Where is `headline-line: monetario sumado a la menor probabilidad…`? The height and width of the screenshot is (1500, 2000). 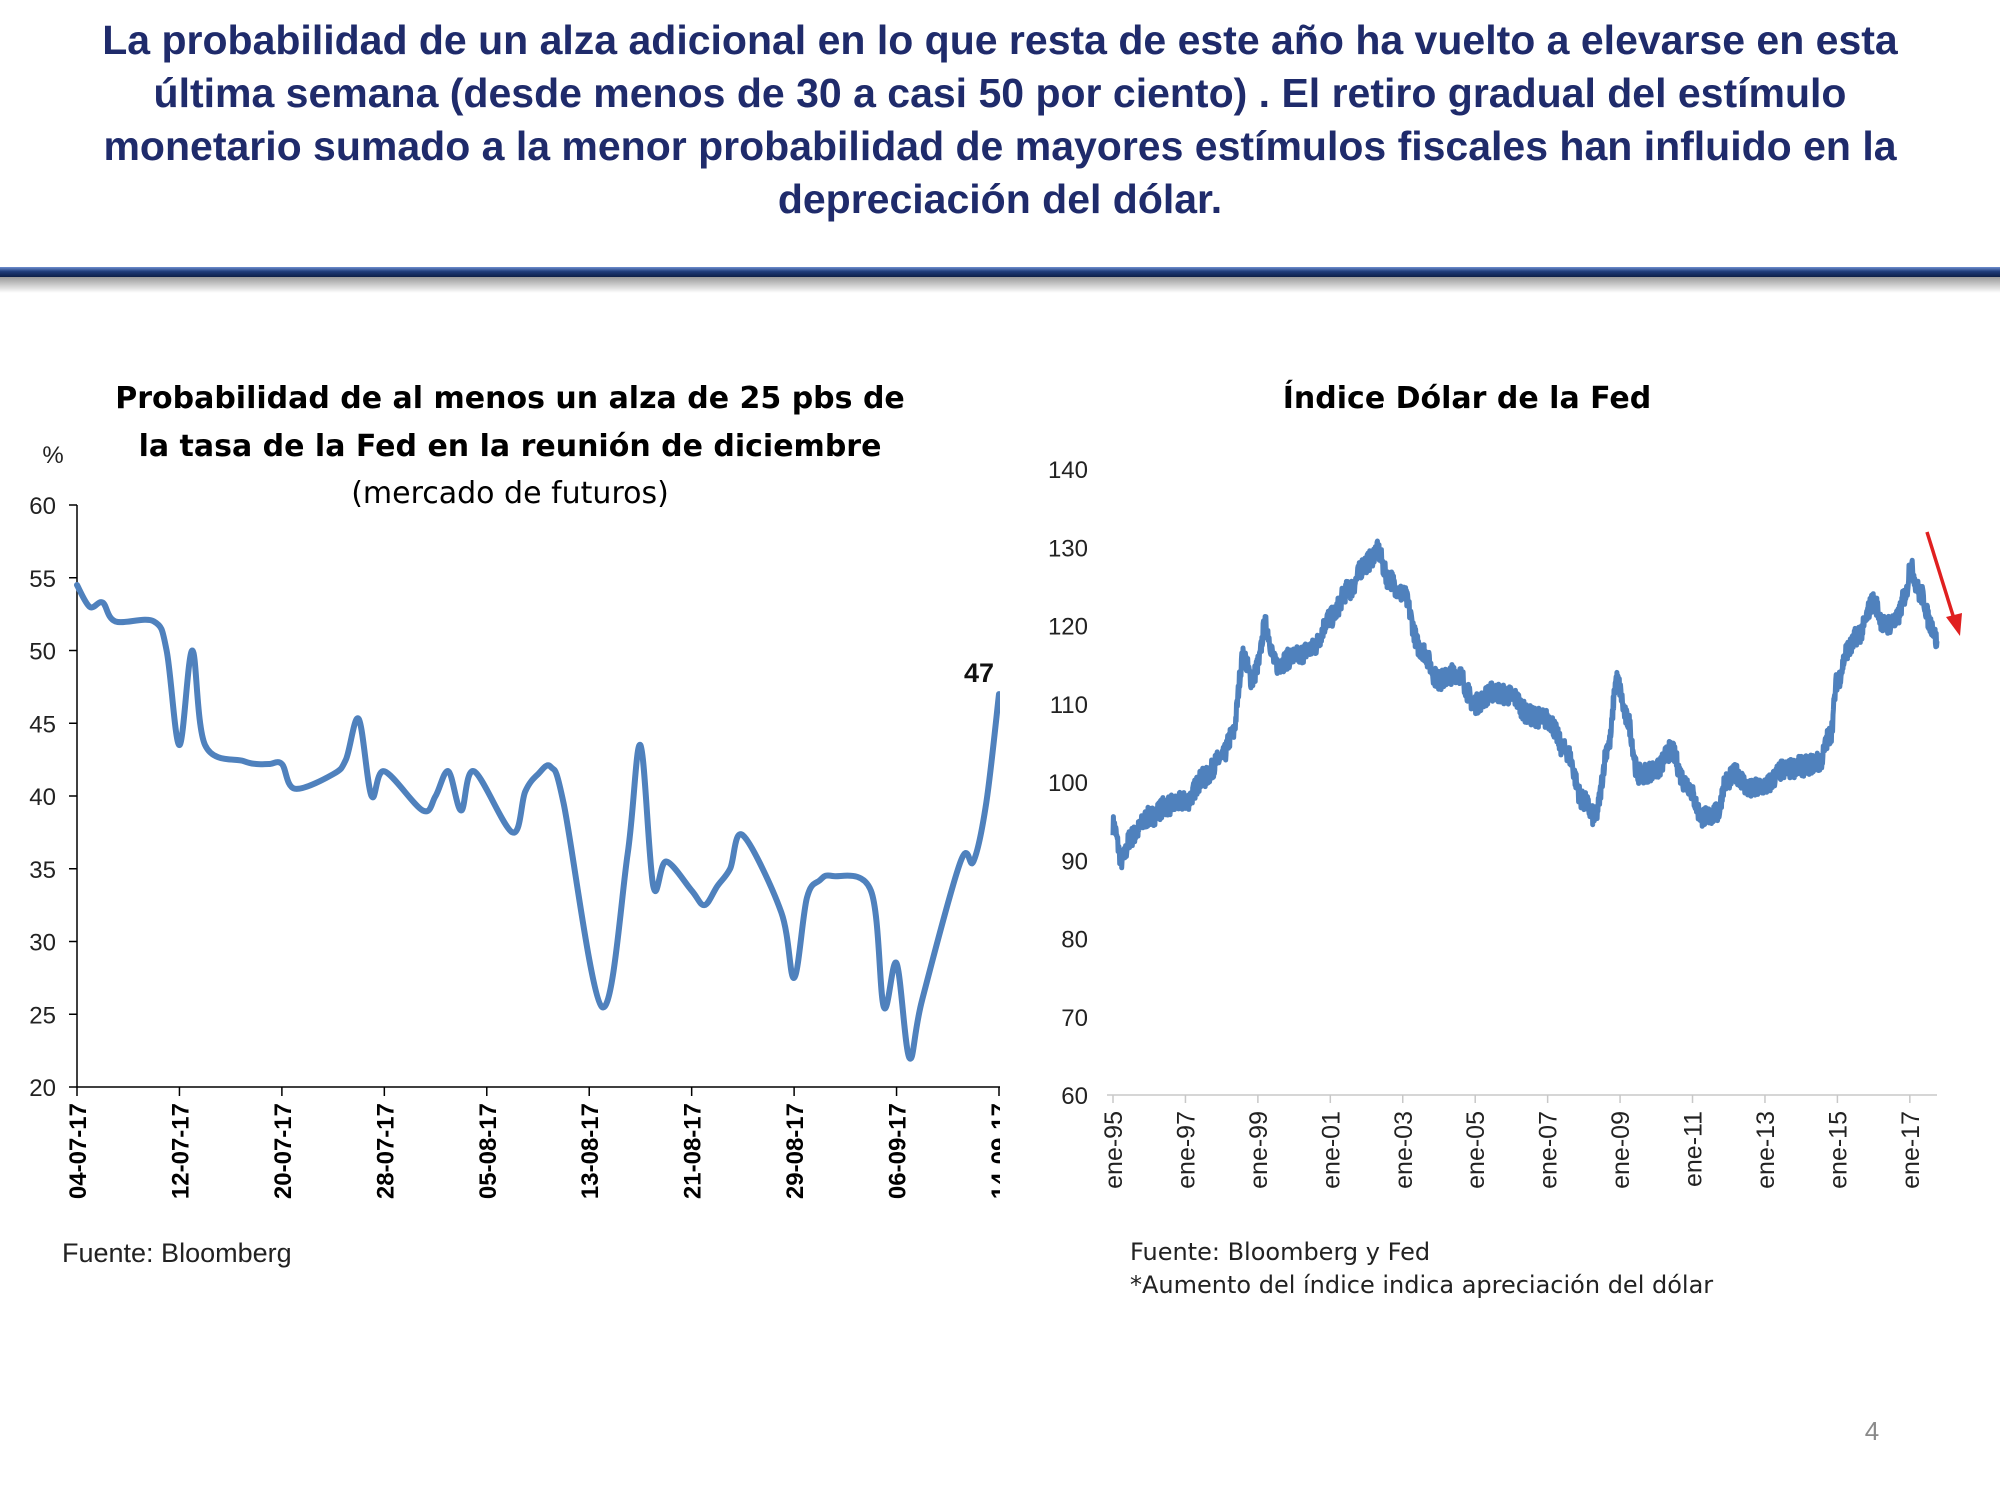
headline-line: monetario sumado a la menor probabilidad… is located at coordinates (1000, 146).